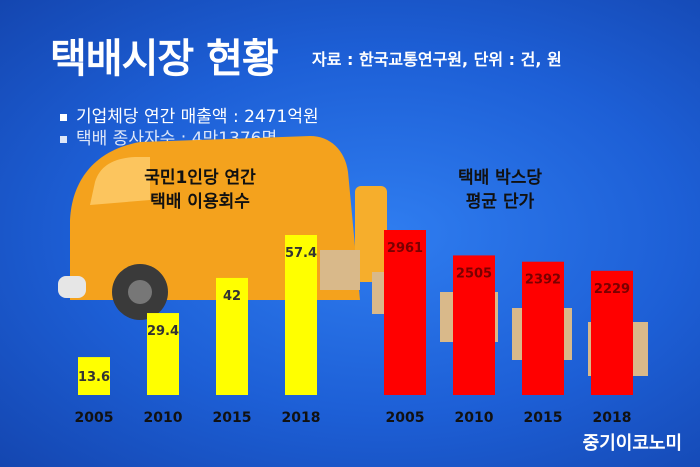 The height and width of the screenshot is (467, 700). Describe the element at coordinates (500, 202) in the screenshot. I see `chart-right-title-line2: 평균 단가` at that location.